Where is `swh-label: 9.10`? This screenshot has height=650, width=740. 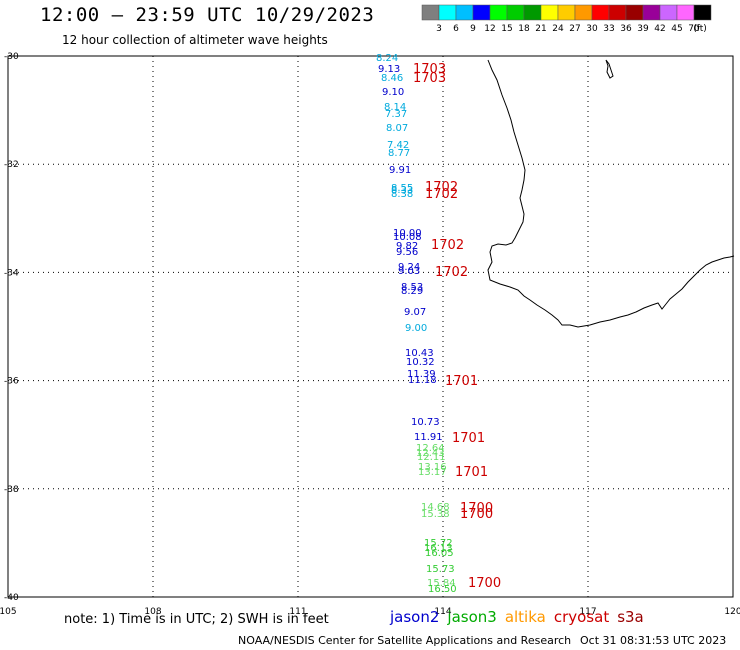
swh-label: 9.10 is located at coordinates (393, 92).